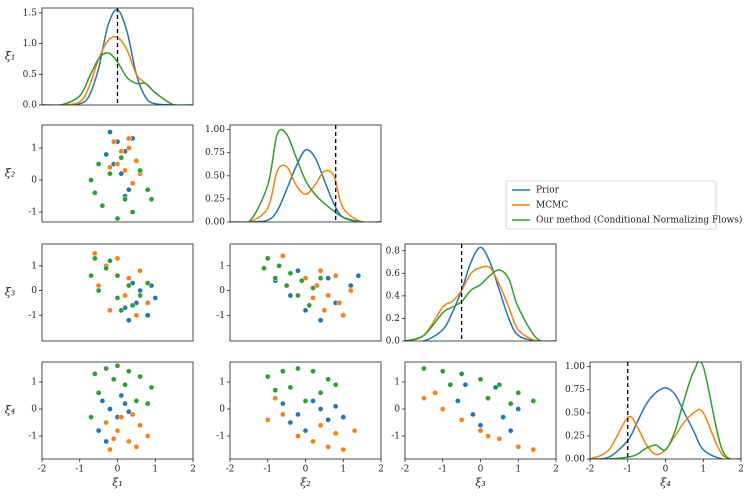 This screenshot has height=497, width=748. What do you see at coordinates (299, 292) in the screenshot?
I see `panel: -1 0 1` at bounding box center [299, 292].